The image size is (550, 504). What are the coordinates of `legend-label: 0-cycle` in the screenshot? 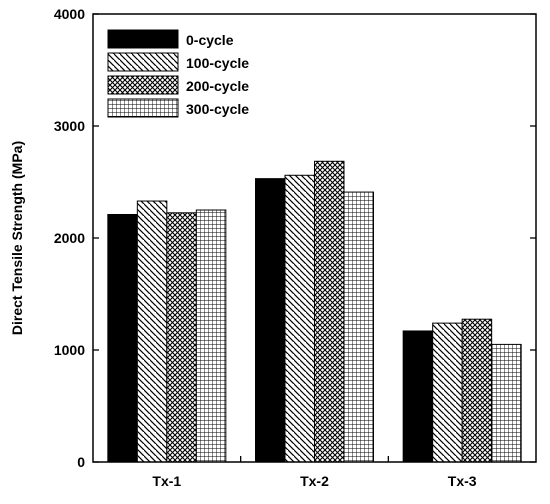 It's located at (210, 40).